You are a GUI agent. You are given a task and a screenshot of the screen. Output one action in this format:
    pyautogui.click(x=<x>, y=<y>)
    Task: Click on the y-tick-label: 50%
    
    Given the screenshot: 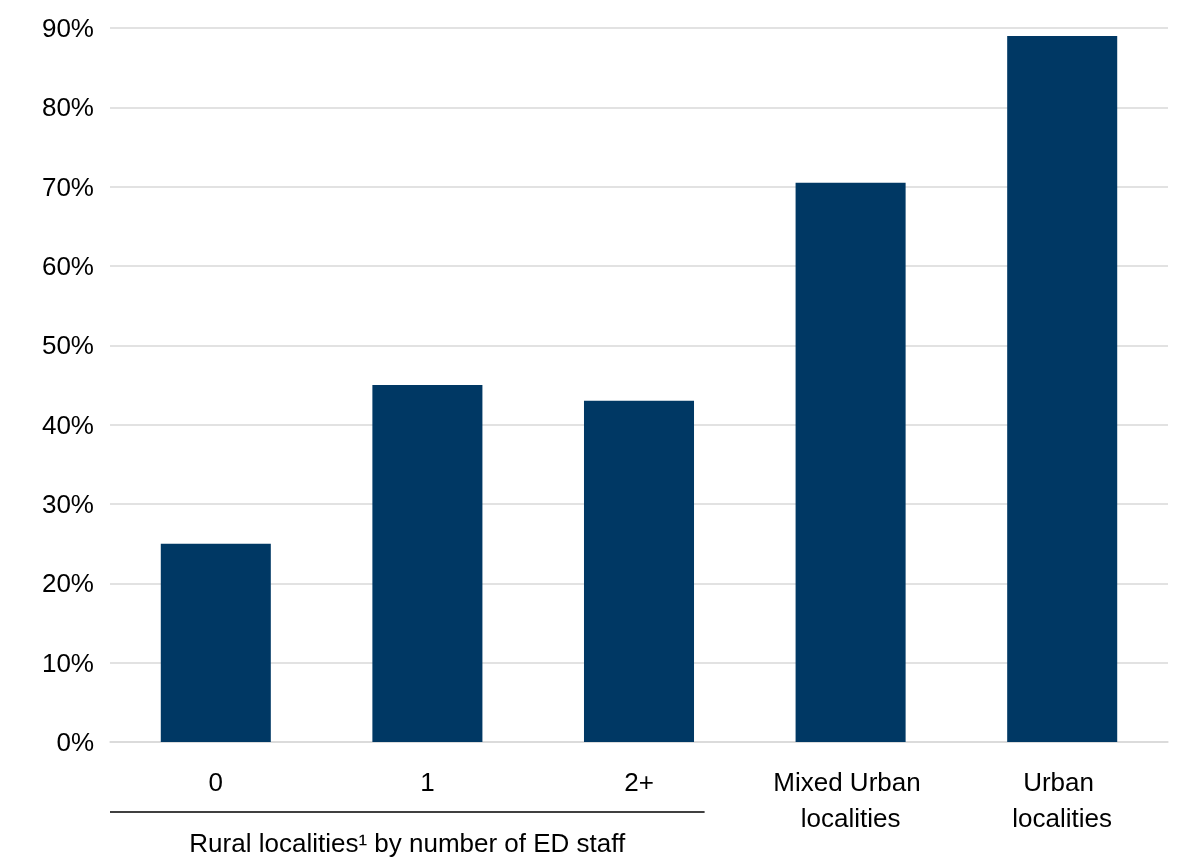 What is the action you would take?
    pyautogui.click(x=67, y=345)
    